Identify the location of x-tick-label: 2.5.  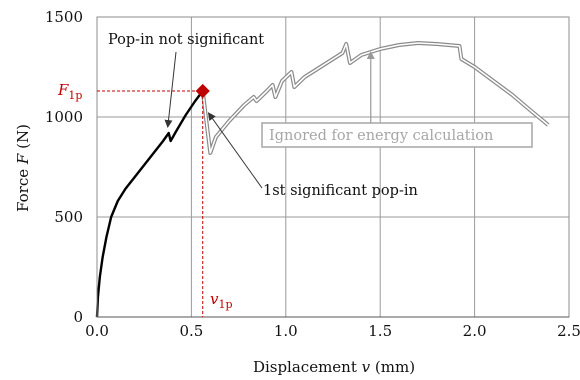
(568, 331).